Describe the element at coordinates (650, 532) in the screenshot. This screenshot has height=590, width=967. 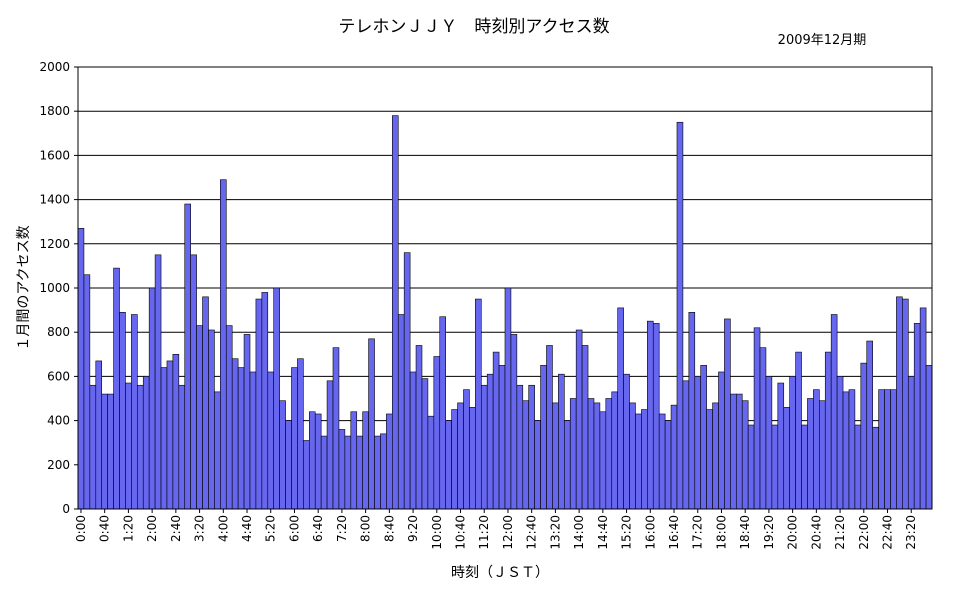
I see `x-tick-label: 16:00` at that location.